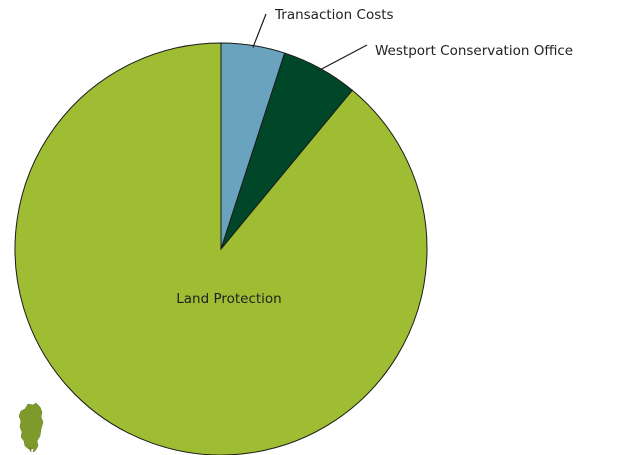 The width and height of the screenshot is (626, 455). What do you see at coordinates (229, 299) in the screenshot?
I see `slice-label-land-protection: Land Protection` at bounding box center [229, 299].